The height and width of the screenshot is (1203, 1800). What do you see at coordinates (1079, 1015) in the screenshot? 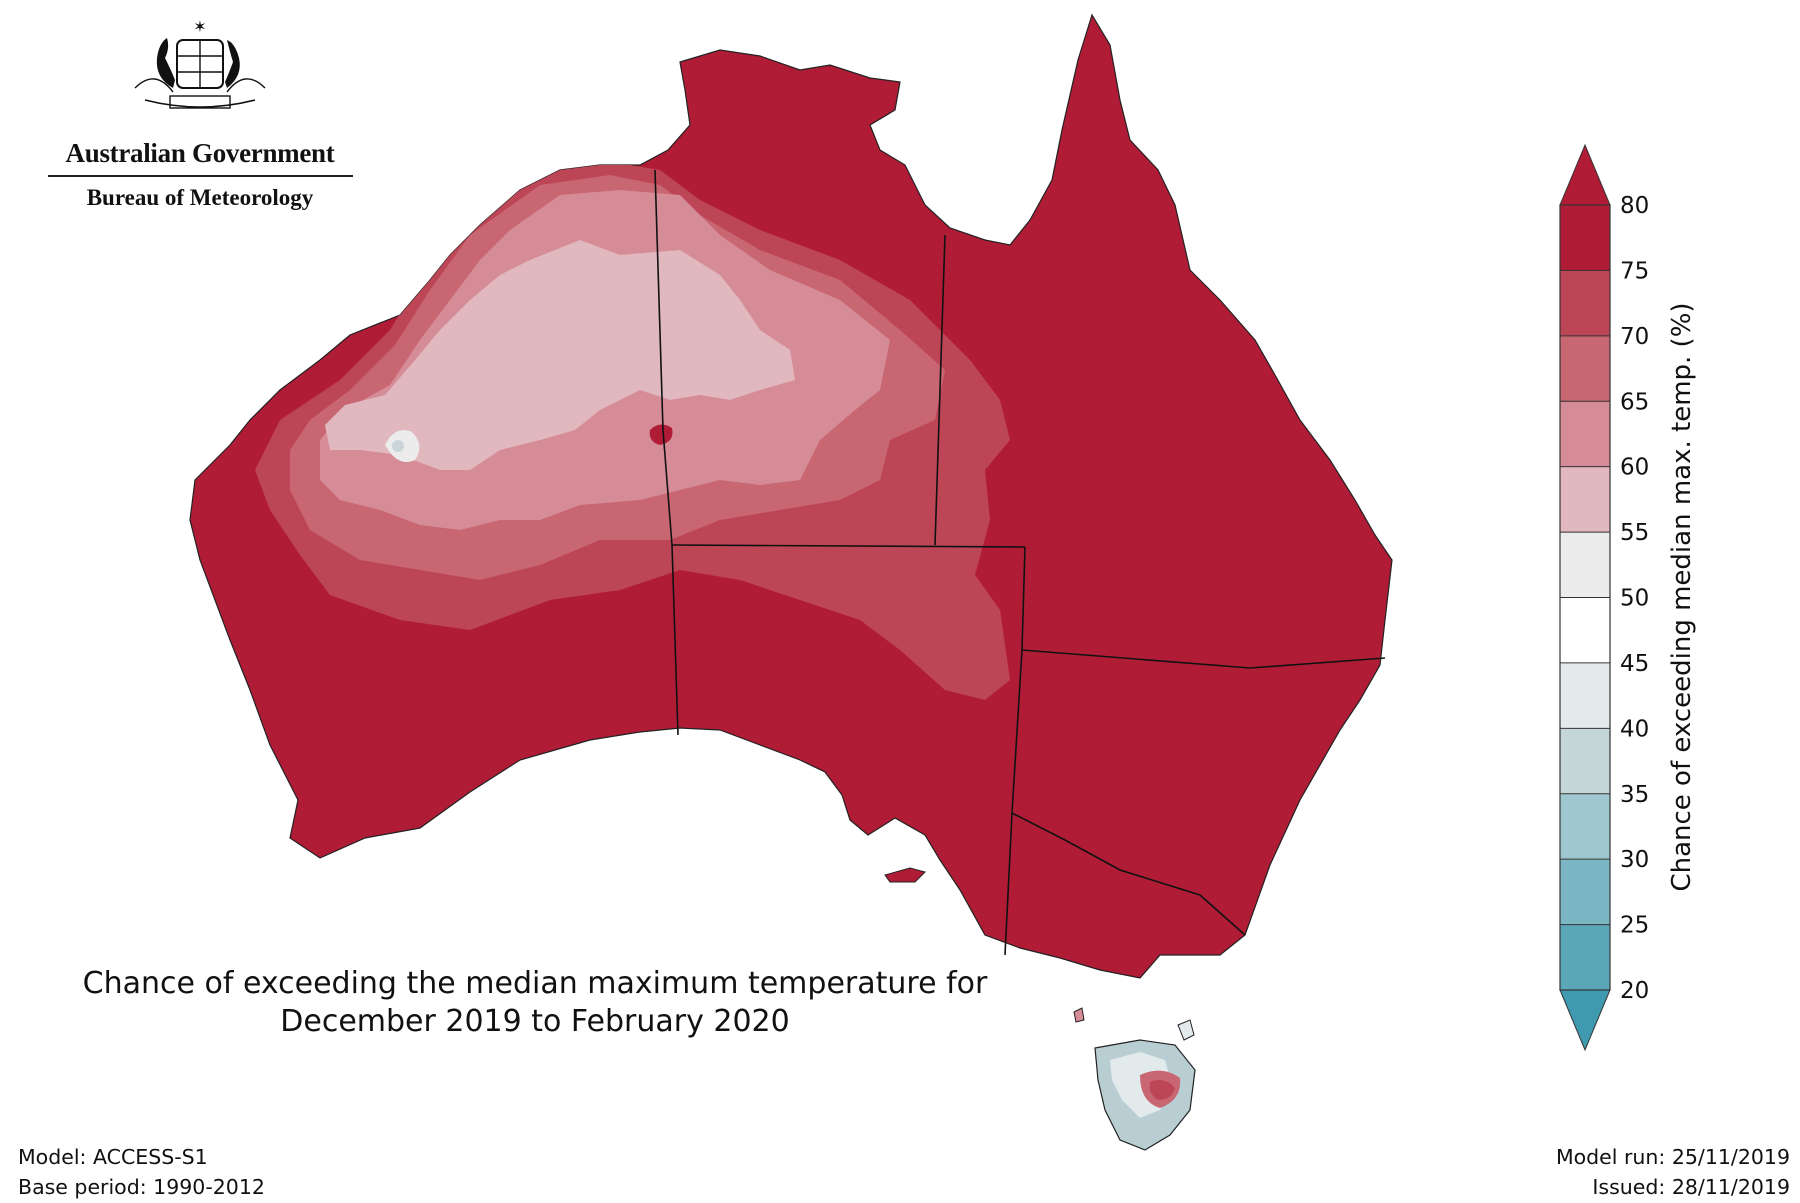
I see `king-island` at bounding box center [1079, 1015].